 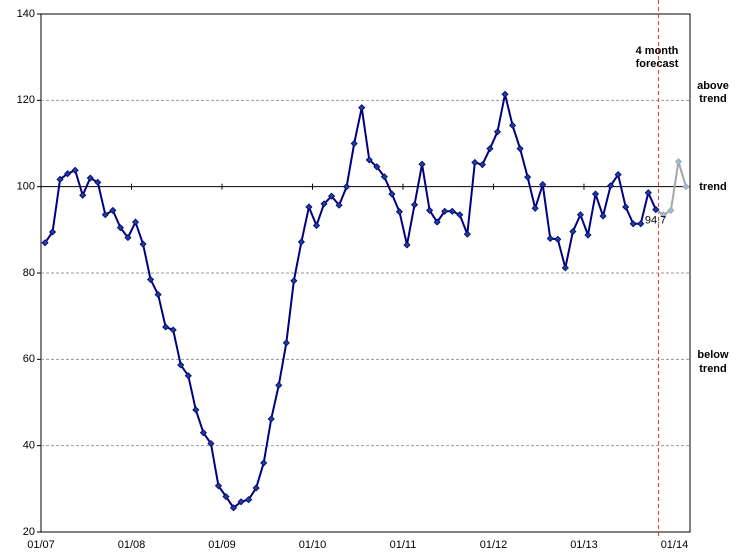 I want to click on y-tick-label: 20, so click(x=29, y=532).